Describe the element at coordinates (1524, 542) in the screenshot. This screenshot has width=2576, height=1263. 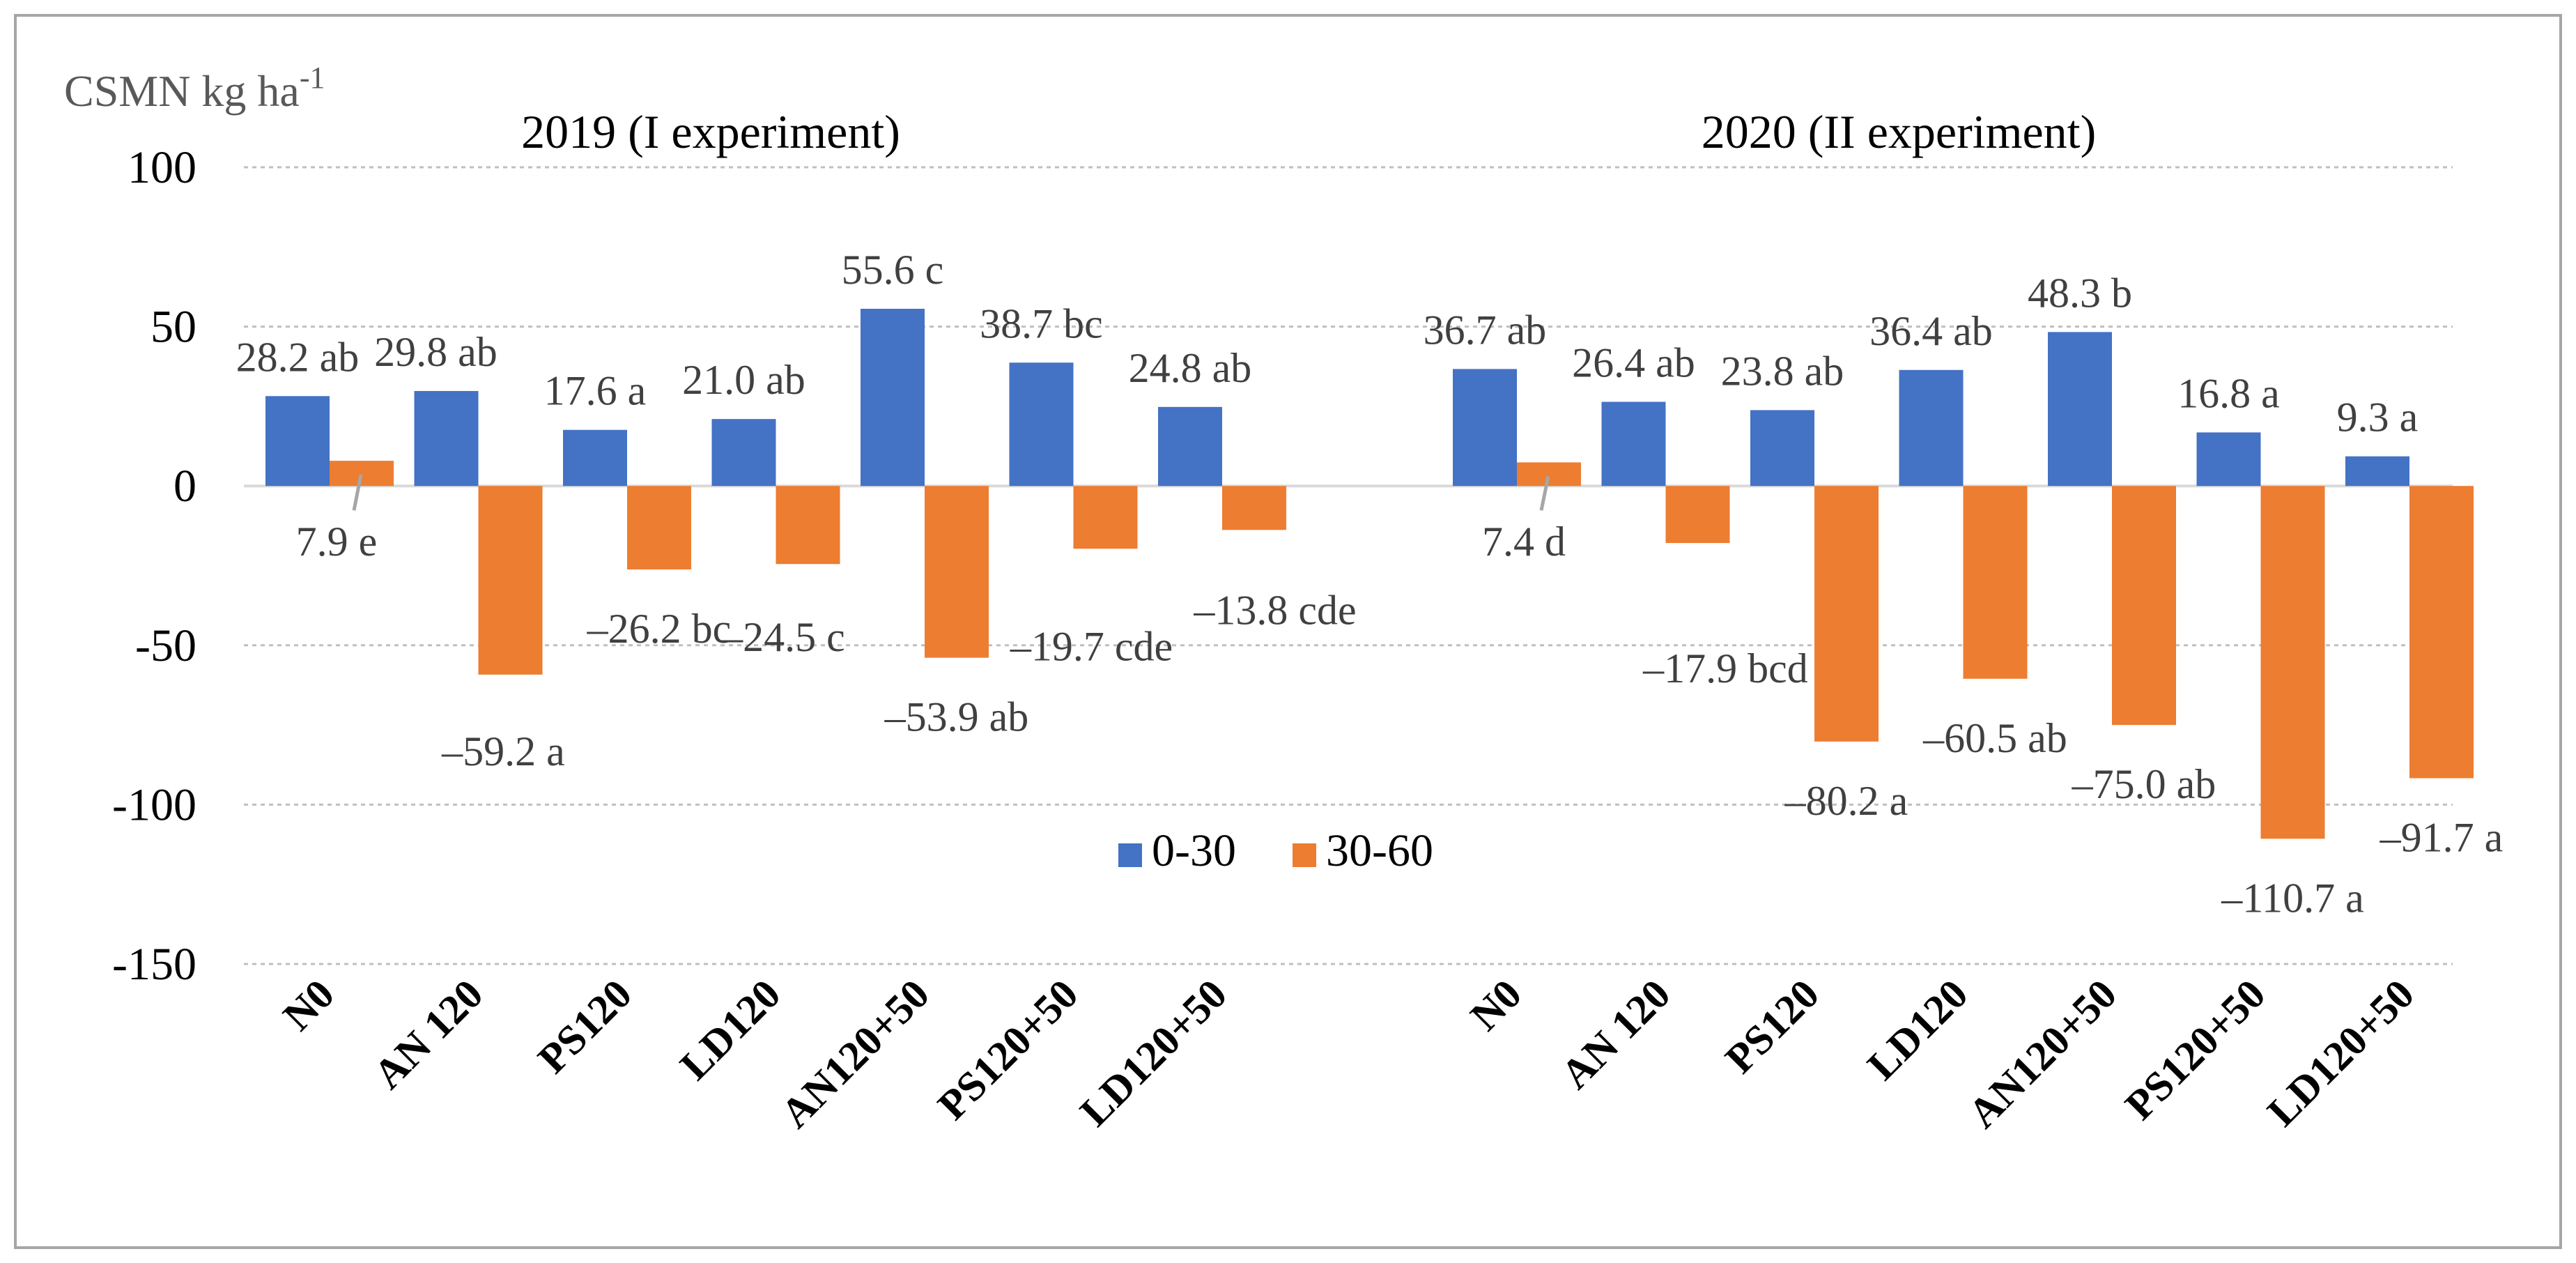
I see `data-label-30-60: 7.4 d` at that location.